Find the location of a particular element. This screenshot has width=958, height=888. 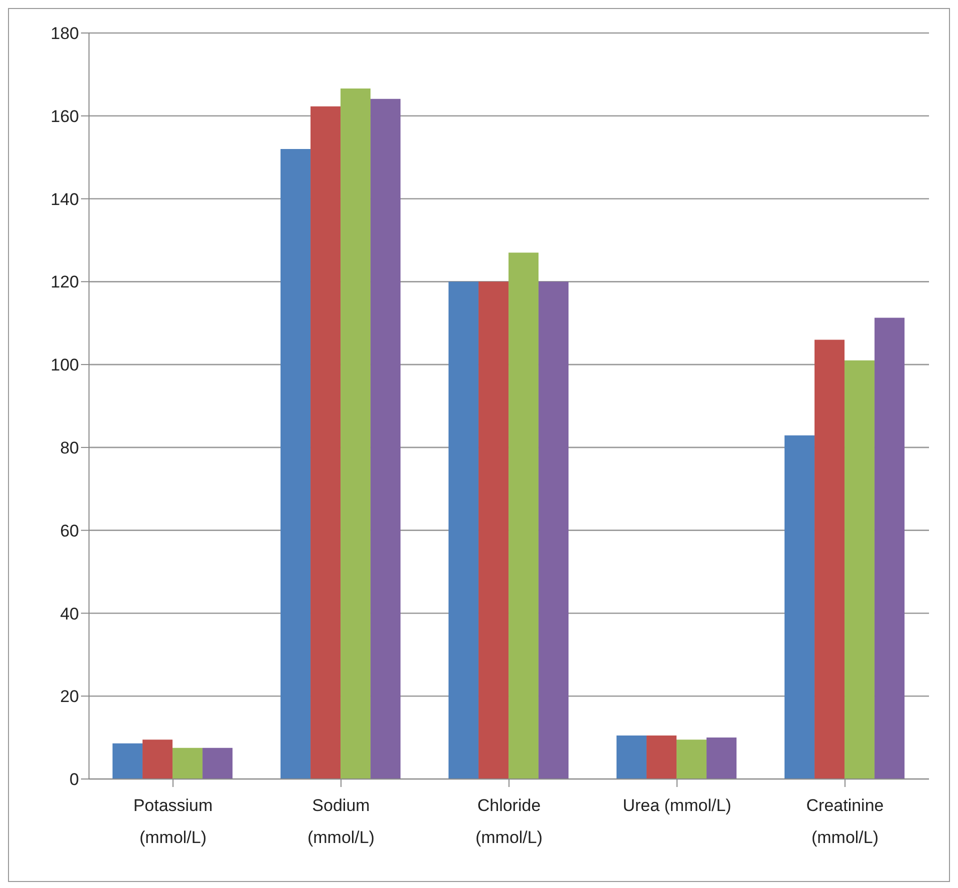

y-tick-label: 60 is located at coordinates (69, 530).